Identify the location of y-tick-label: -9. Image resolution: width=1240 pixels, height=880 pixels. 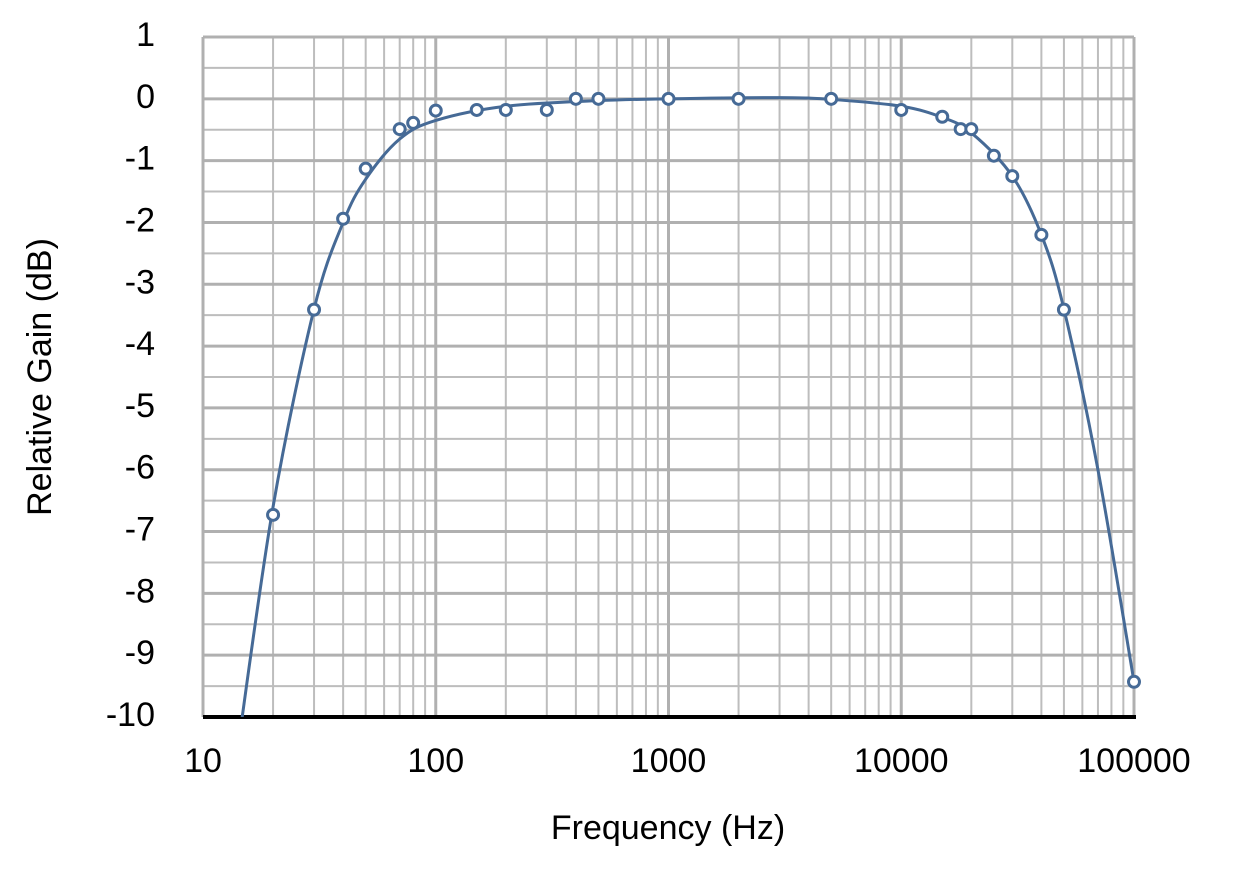
(140, 653).